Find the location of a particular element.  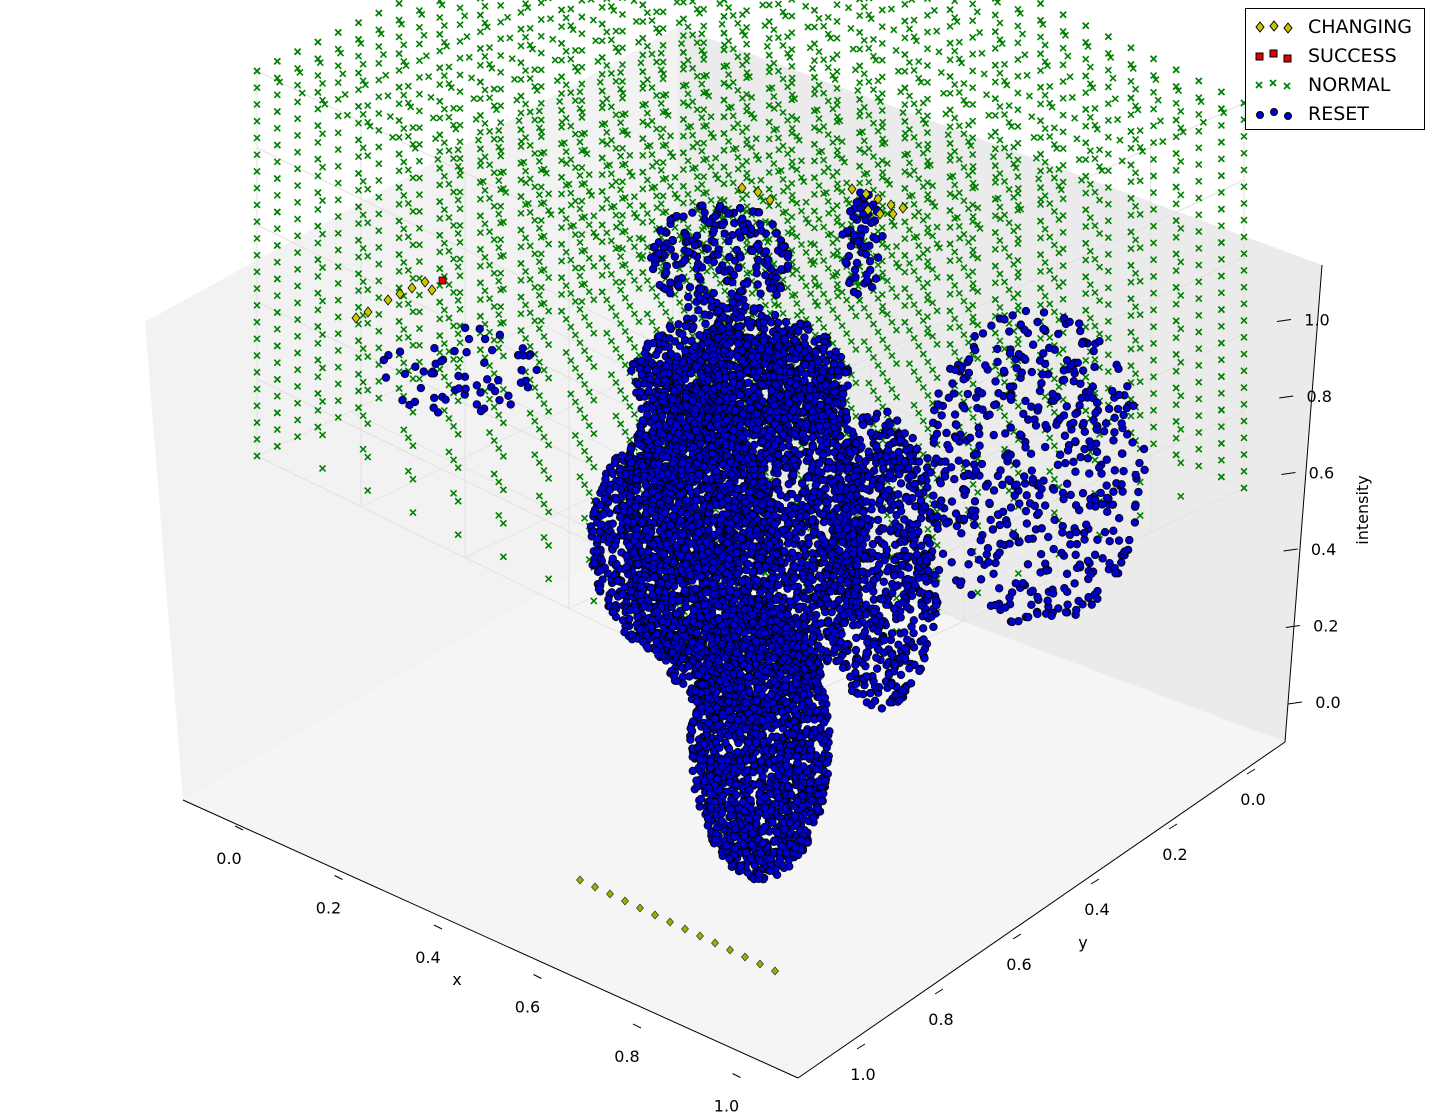

z-tick is located at coordinates (1286, 397).